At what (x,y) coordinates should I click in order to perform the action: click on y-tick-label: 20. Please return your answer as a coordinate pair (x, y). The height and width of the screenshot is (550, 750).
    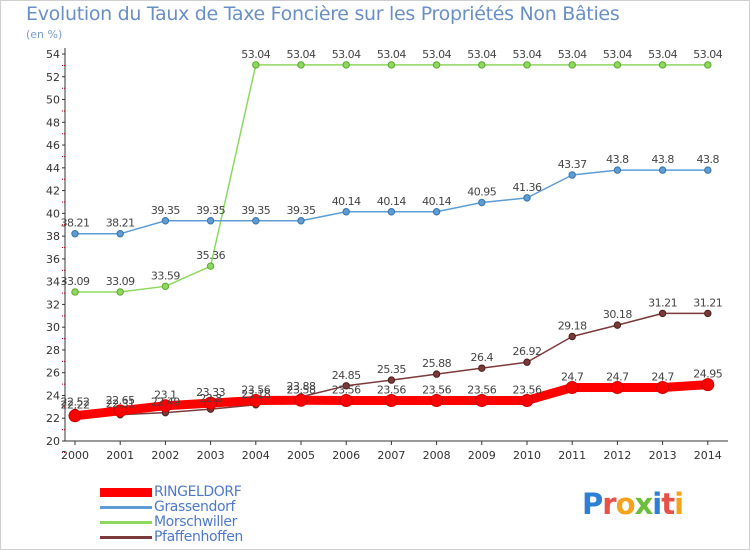
    Looking at the image, I should click on (53, 441).